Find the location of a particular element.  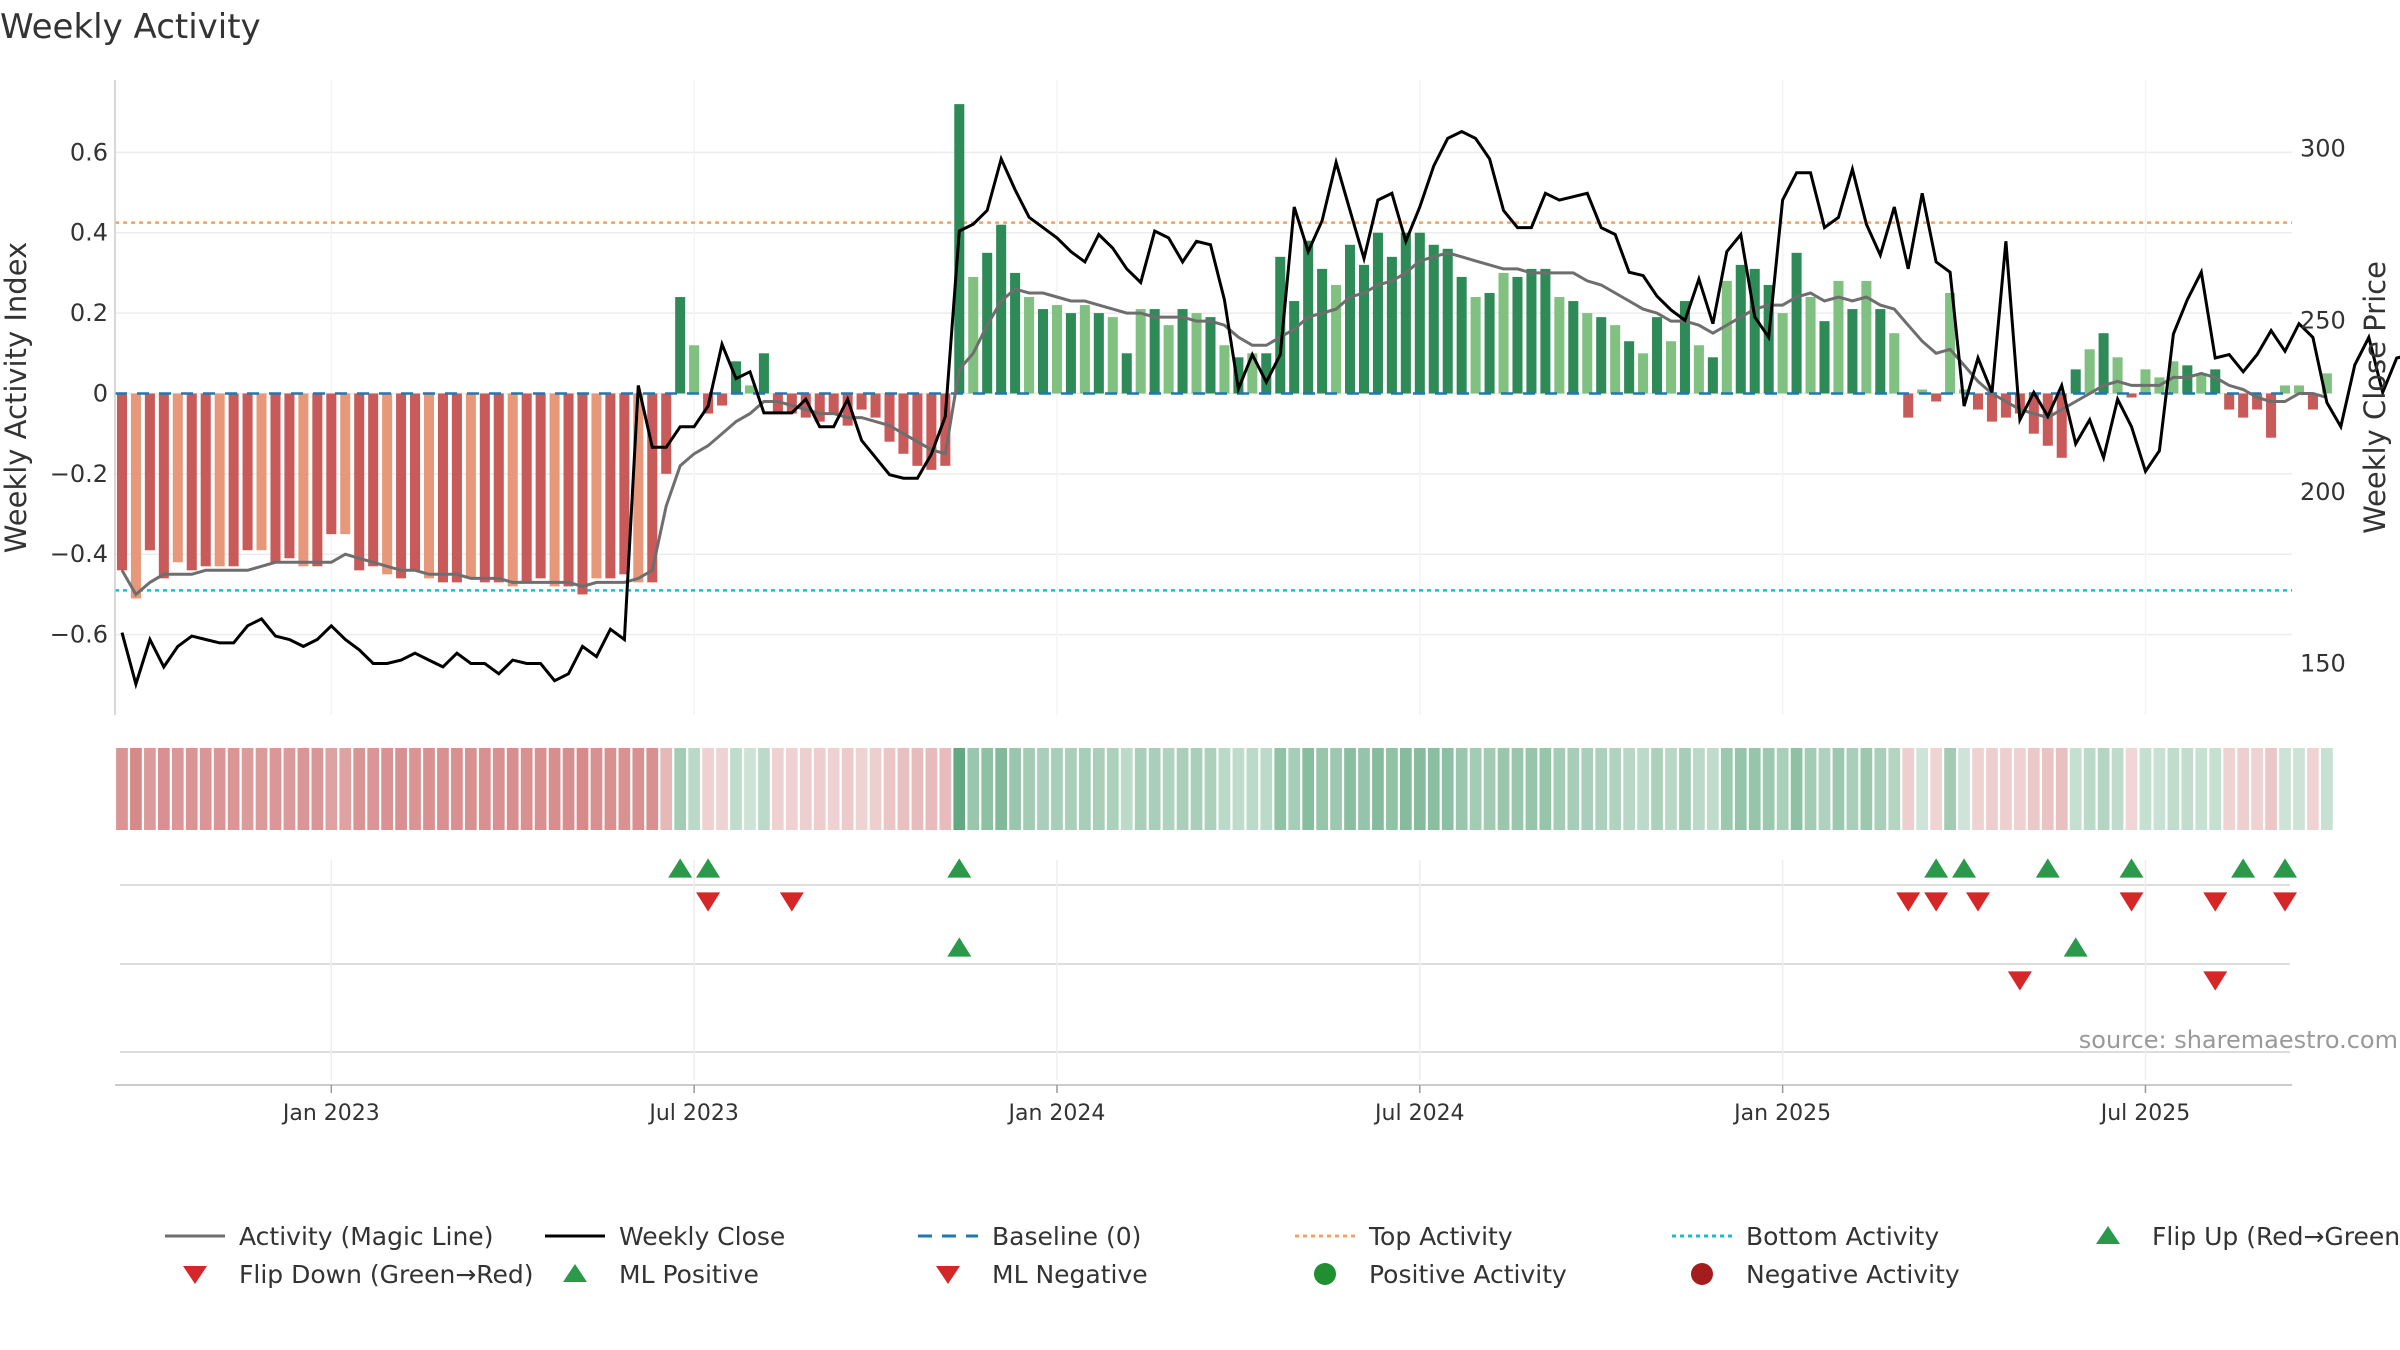

y-tick-label-right: 150 is located at coordinates (2323, 664).